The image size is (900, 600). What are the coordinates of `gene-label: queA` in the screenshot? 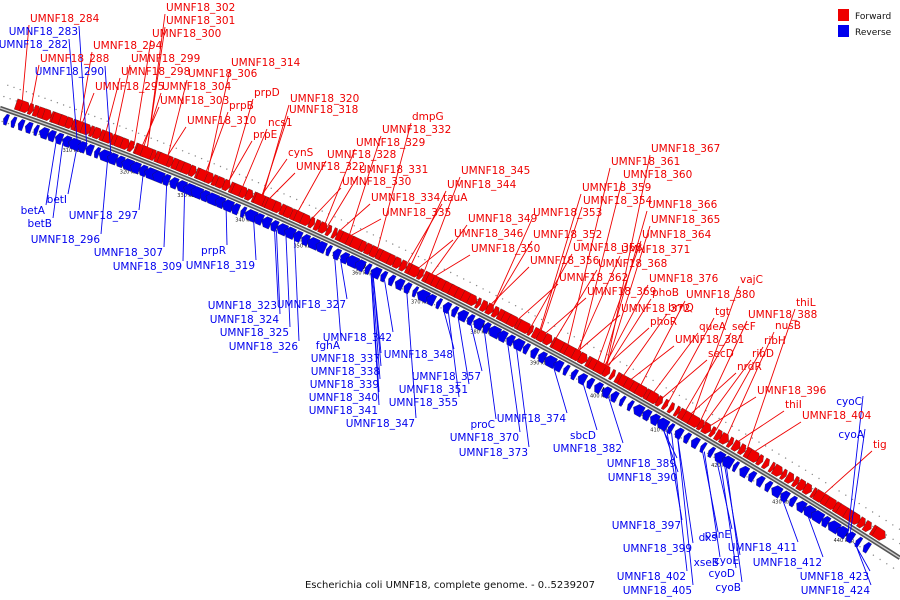 It's located at (713, 327).